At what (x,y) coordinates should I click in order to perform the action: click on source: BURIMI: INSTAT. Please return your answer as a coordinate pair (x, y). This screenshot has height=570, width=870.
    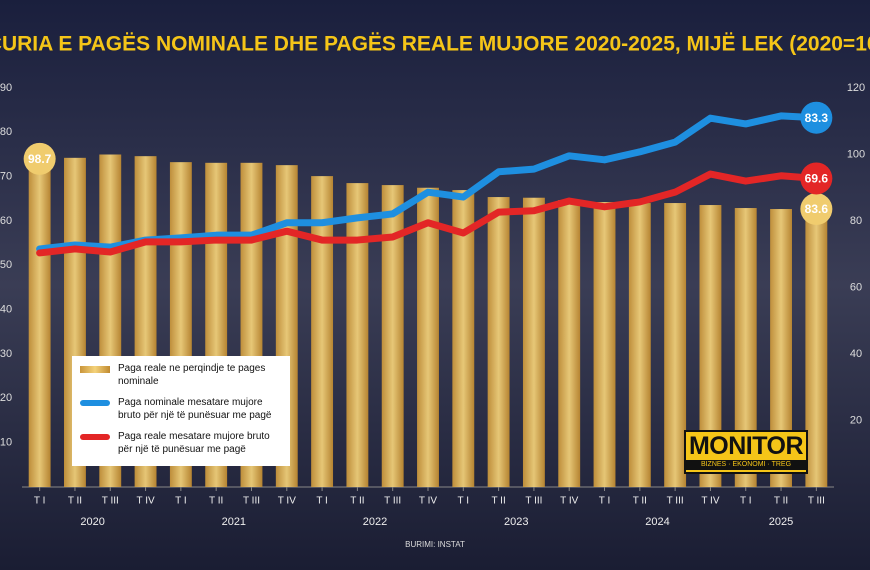
    Looking at the image, I should click on (435, 544).